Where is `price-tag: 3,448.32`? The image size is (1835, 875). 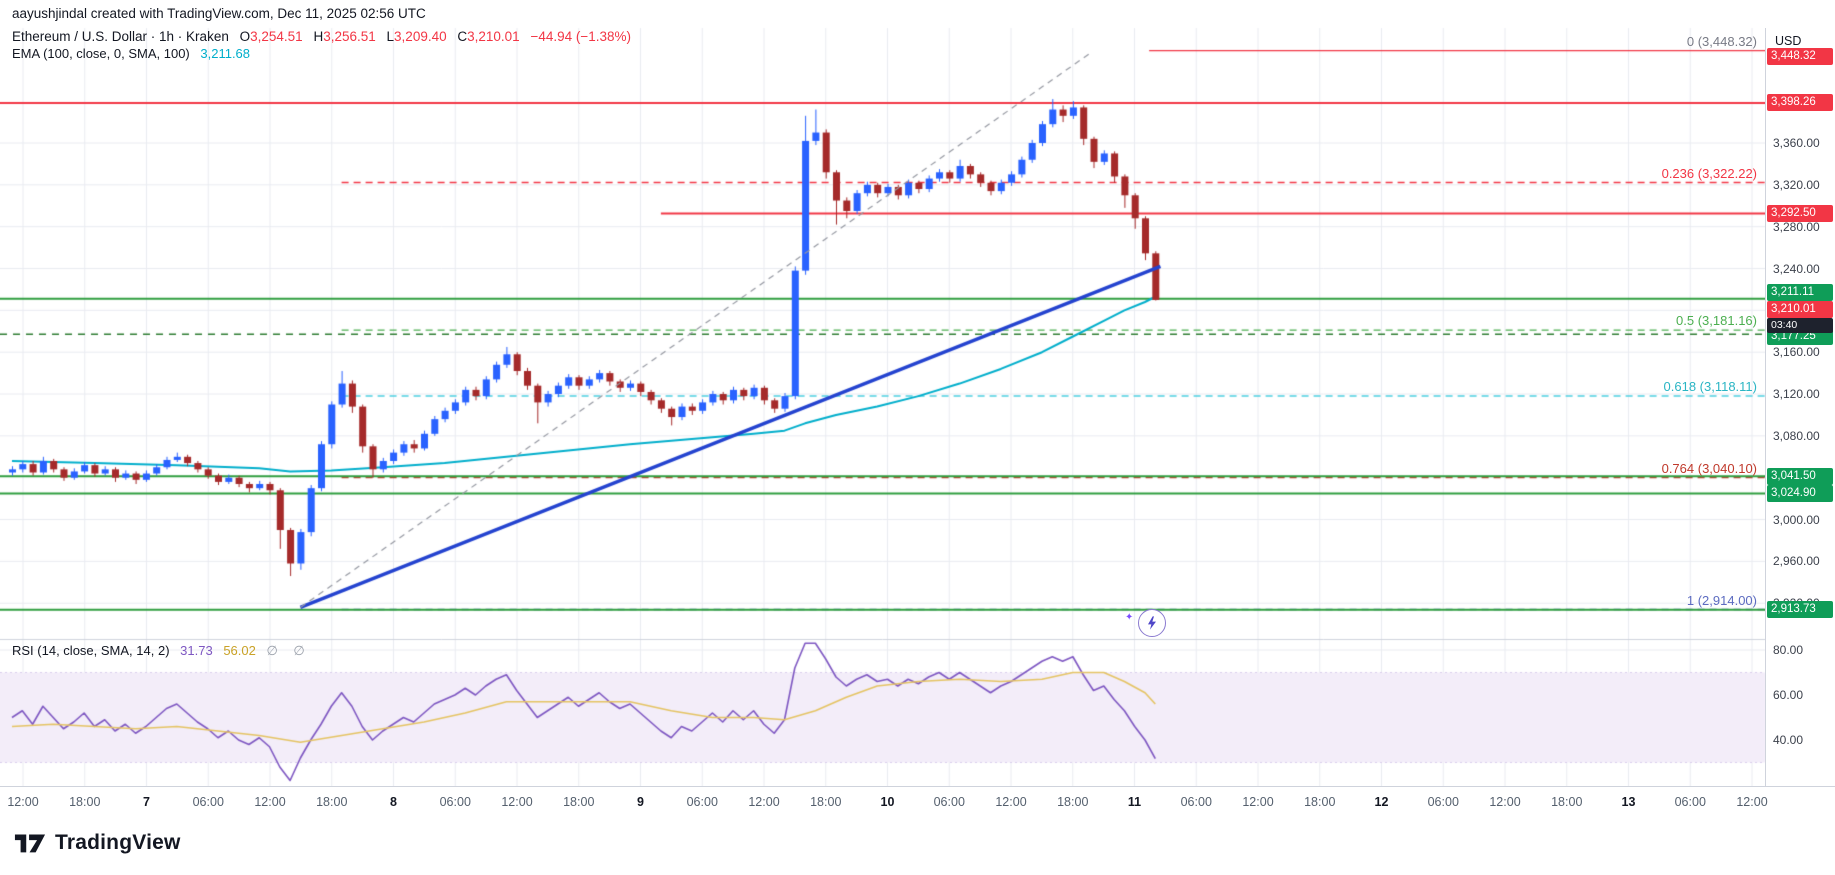 price-tag: 3,448.32 is located at coordinates (1800, 57).